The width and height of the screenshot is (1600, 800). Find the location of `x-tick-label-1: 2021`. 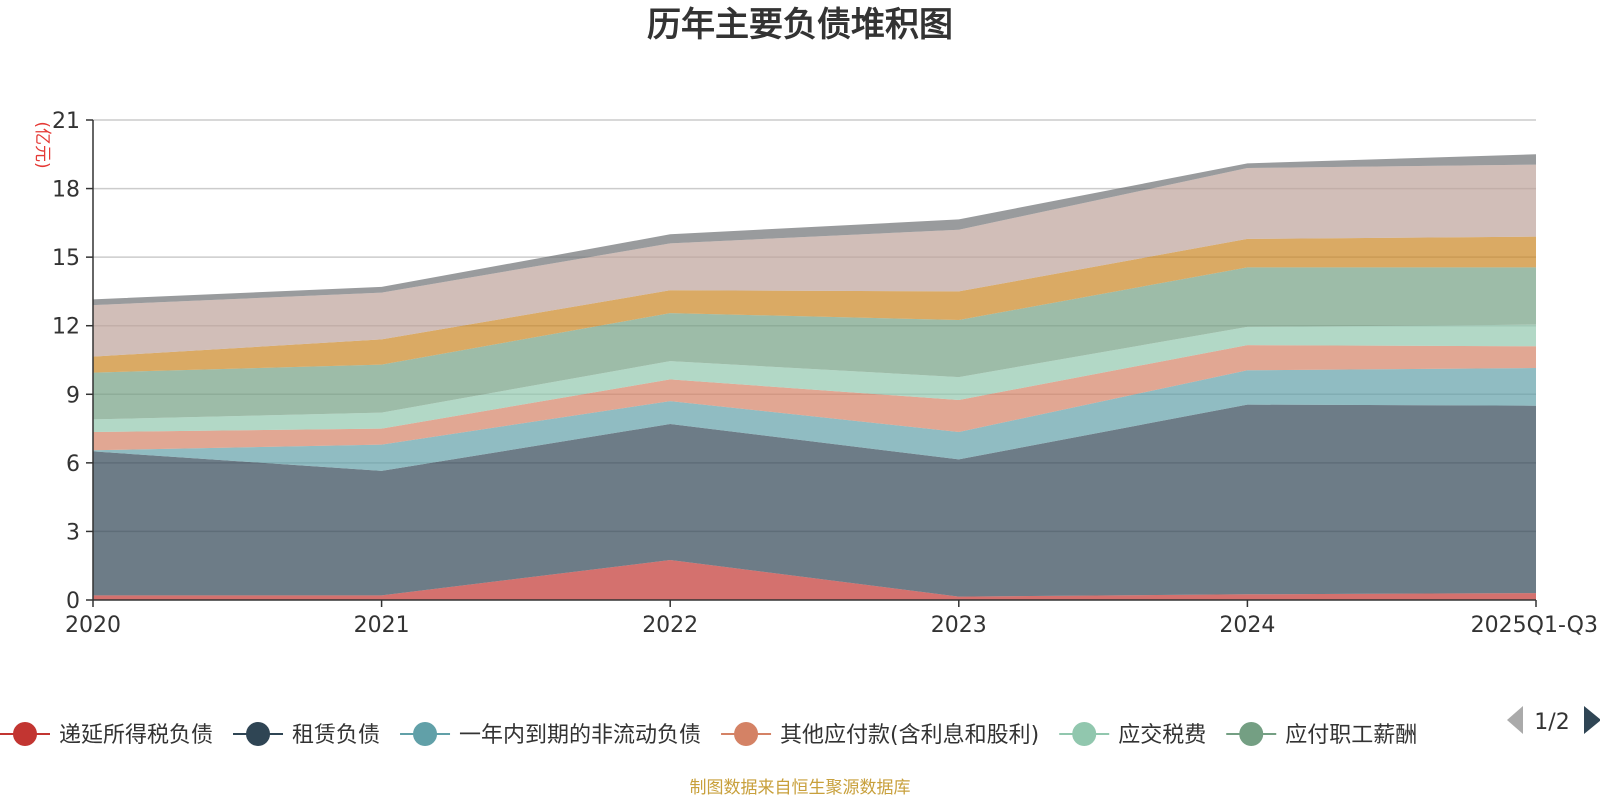

x-tick-label-1: 2021 is located at coordinates (382, 625).